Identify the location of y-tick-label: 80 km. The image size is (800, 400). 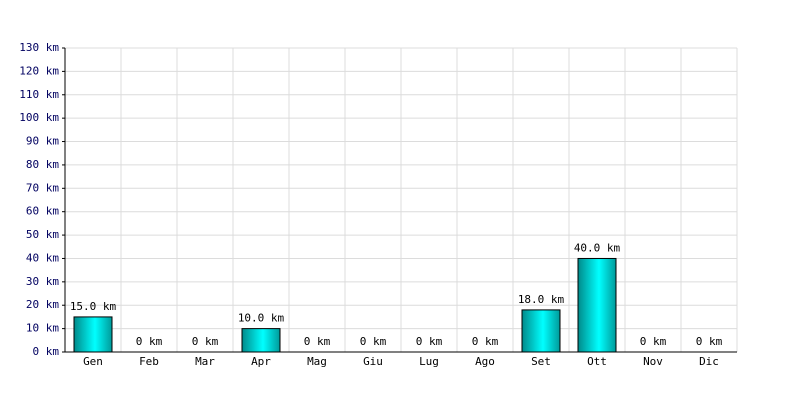
(42, 164).